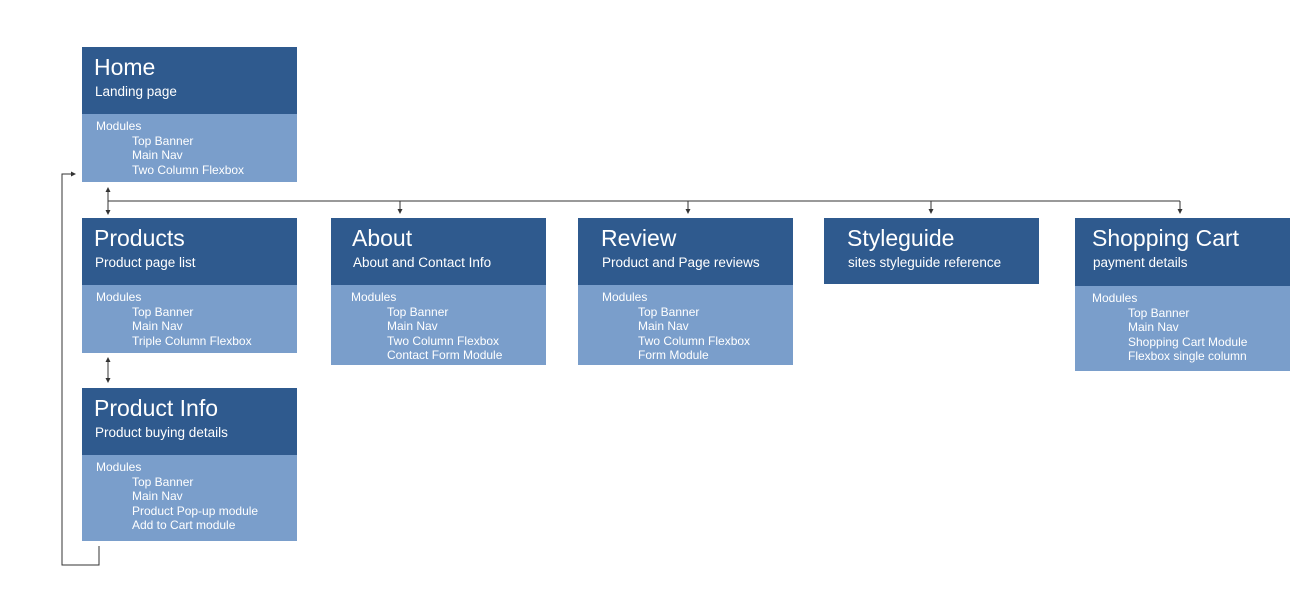 The width and height of the screenshot is (1315, 603). I want to click on node-header: Product Info Product buying details, so click(189, 421).